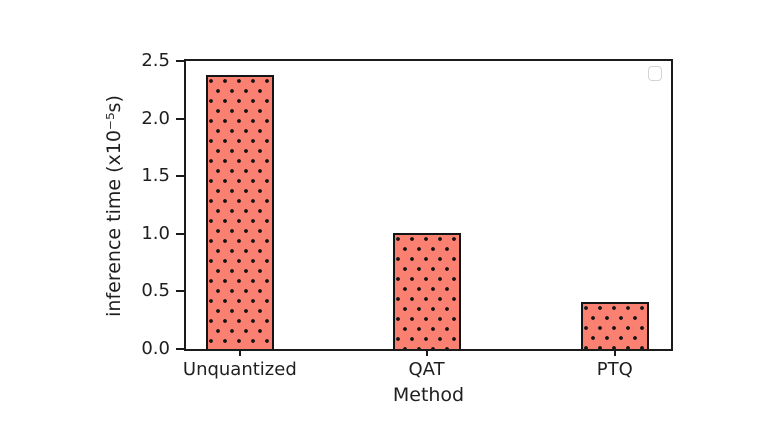 The width and height of the screenshot is (757, 446). Describe the element at coordinates (614, 369) in the screenshot. I see `x-tick-label-ptq: PTQ` at that location.